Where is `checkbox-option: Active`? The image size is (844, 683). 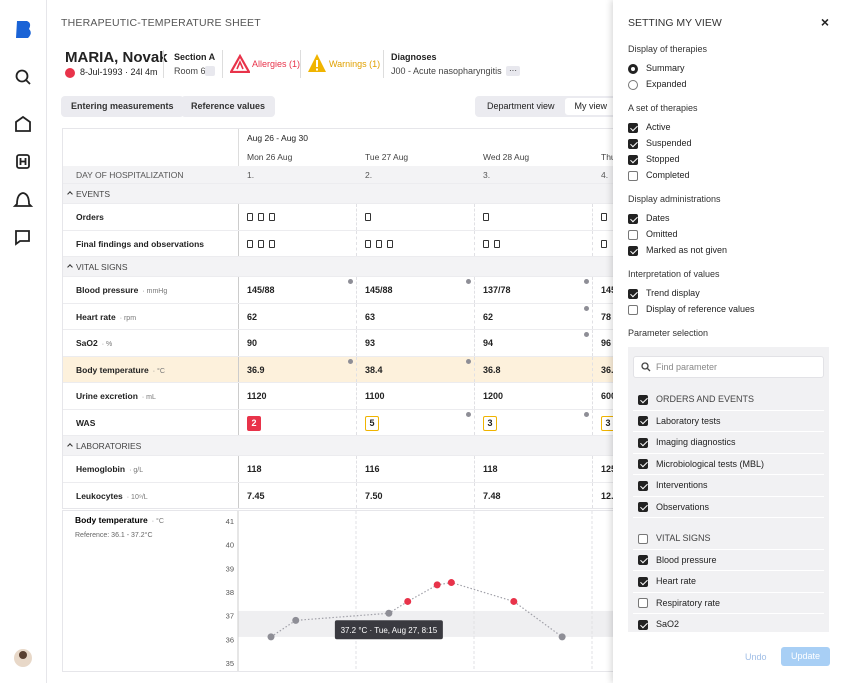
checkbox-option: Active is located at coordinates (736, 127).